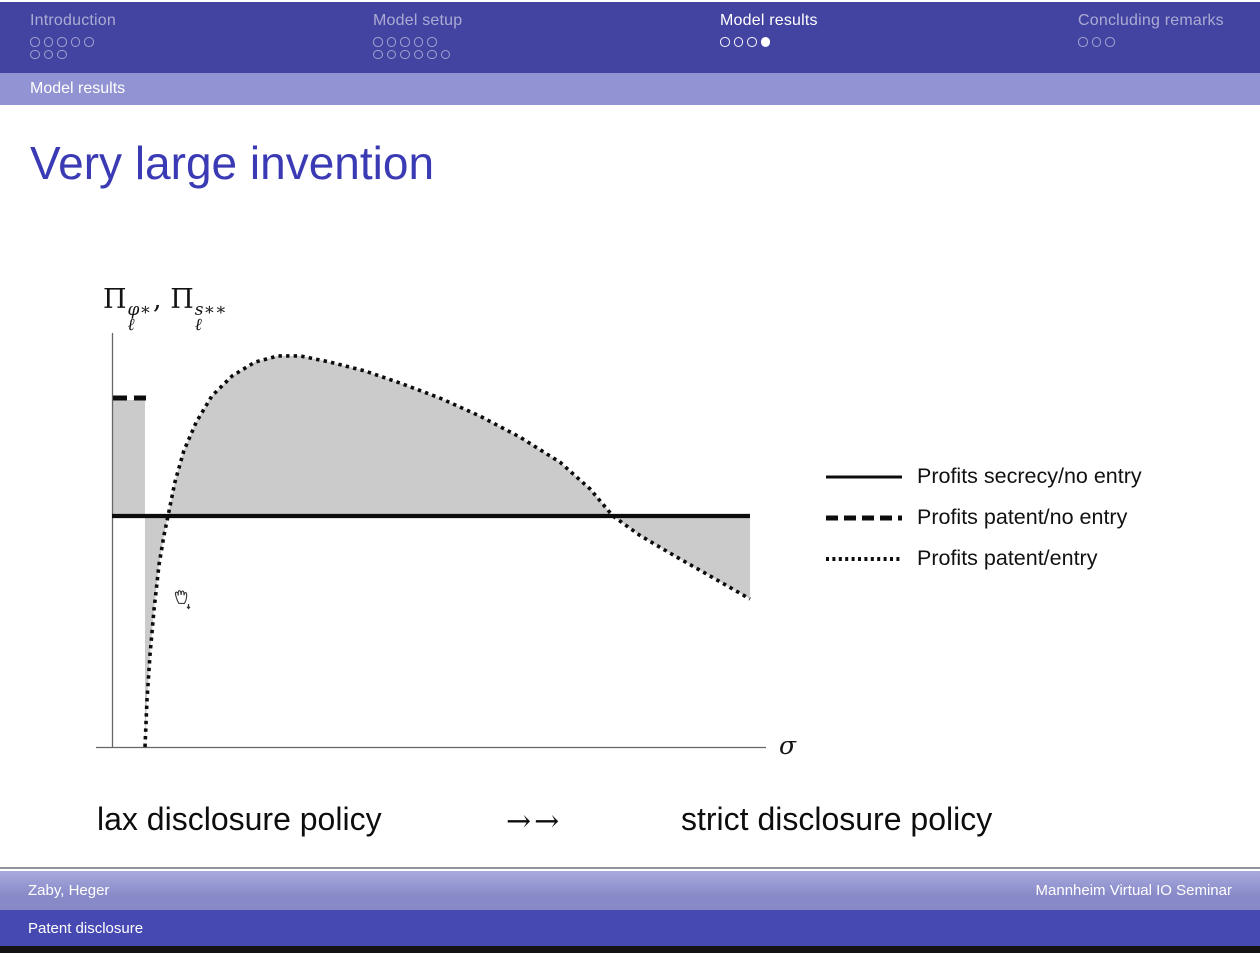 The width and height of the screenshot is (1260, 953). Describe the element at coordinates (837, 819) in the screenshot. I see `caption-strict-policy: strict disclosure policy` at that location.